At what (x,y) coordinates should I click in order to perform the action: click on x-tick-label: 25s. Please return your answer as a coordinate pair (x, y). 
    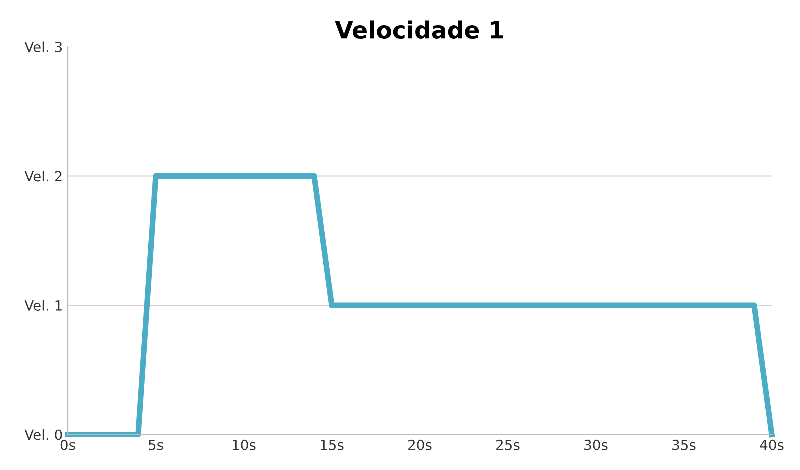
    Looking at the image, I should click on (508, 445).